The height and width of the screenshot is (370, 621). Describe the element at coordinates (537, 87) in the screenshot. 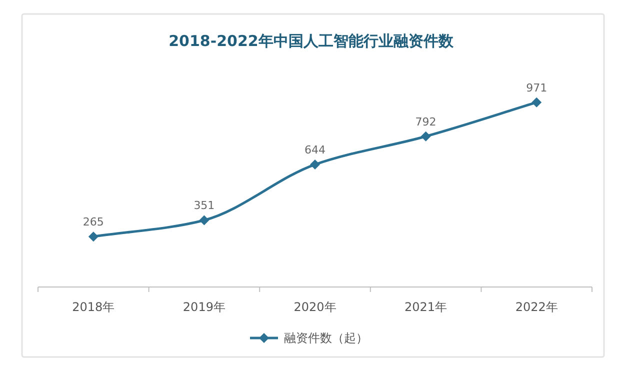

I see `data-label: 971` at that location.